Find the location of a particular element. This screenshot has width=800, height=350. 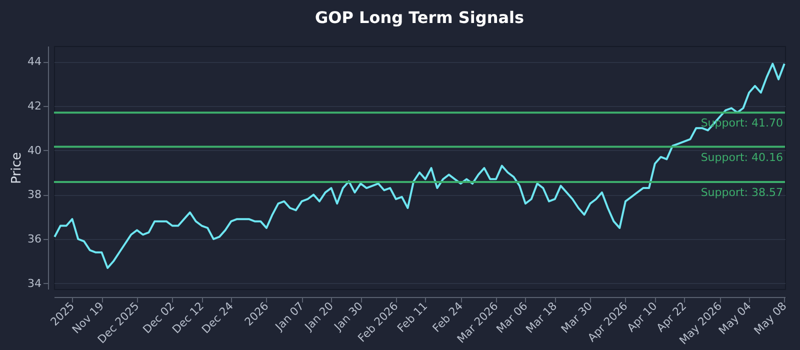

y-axis-title: Price is located at coordinates (17, 168).